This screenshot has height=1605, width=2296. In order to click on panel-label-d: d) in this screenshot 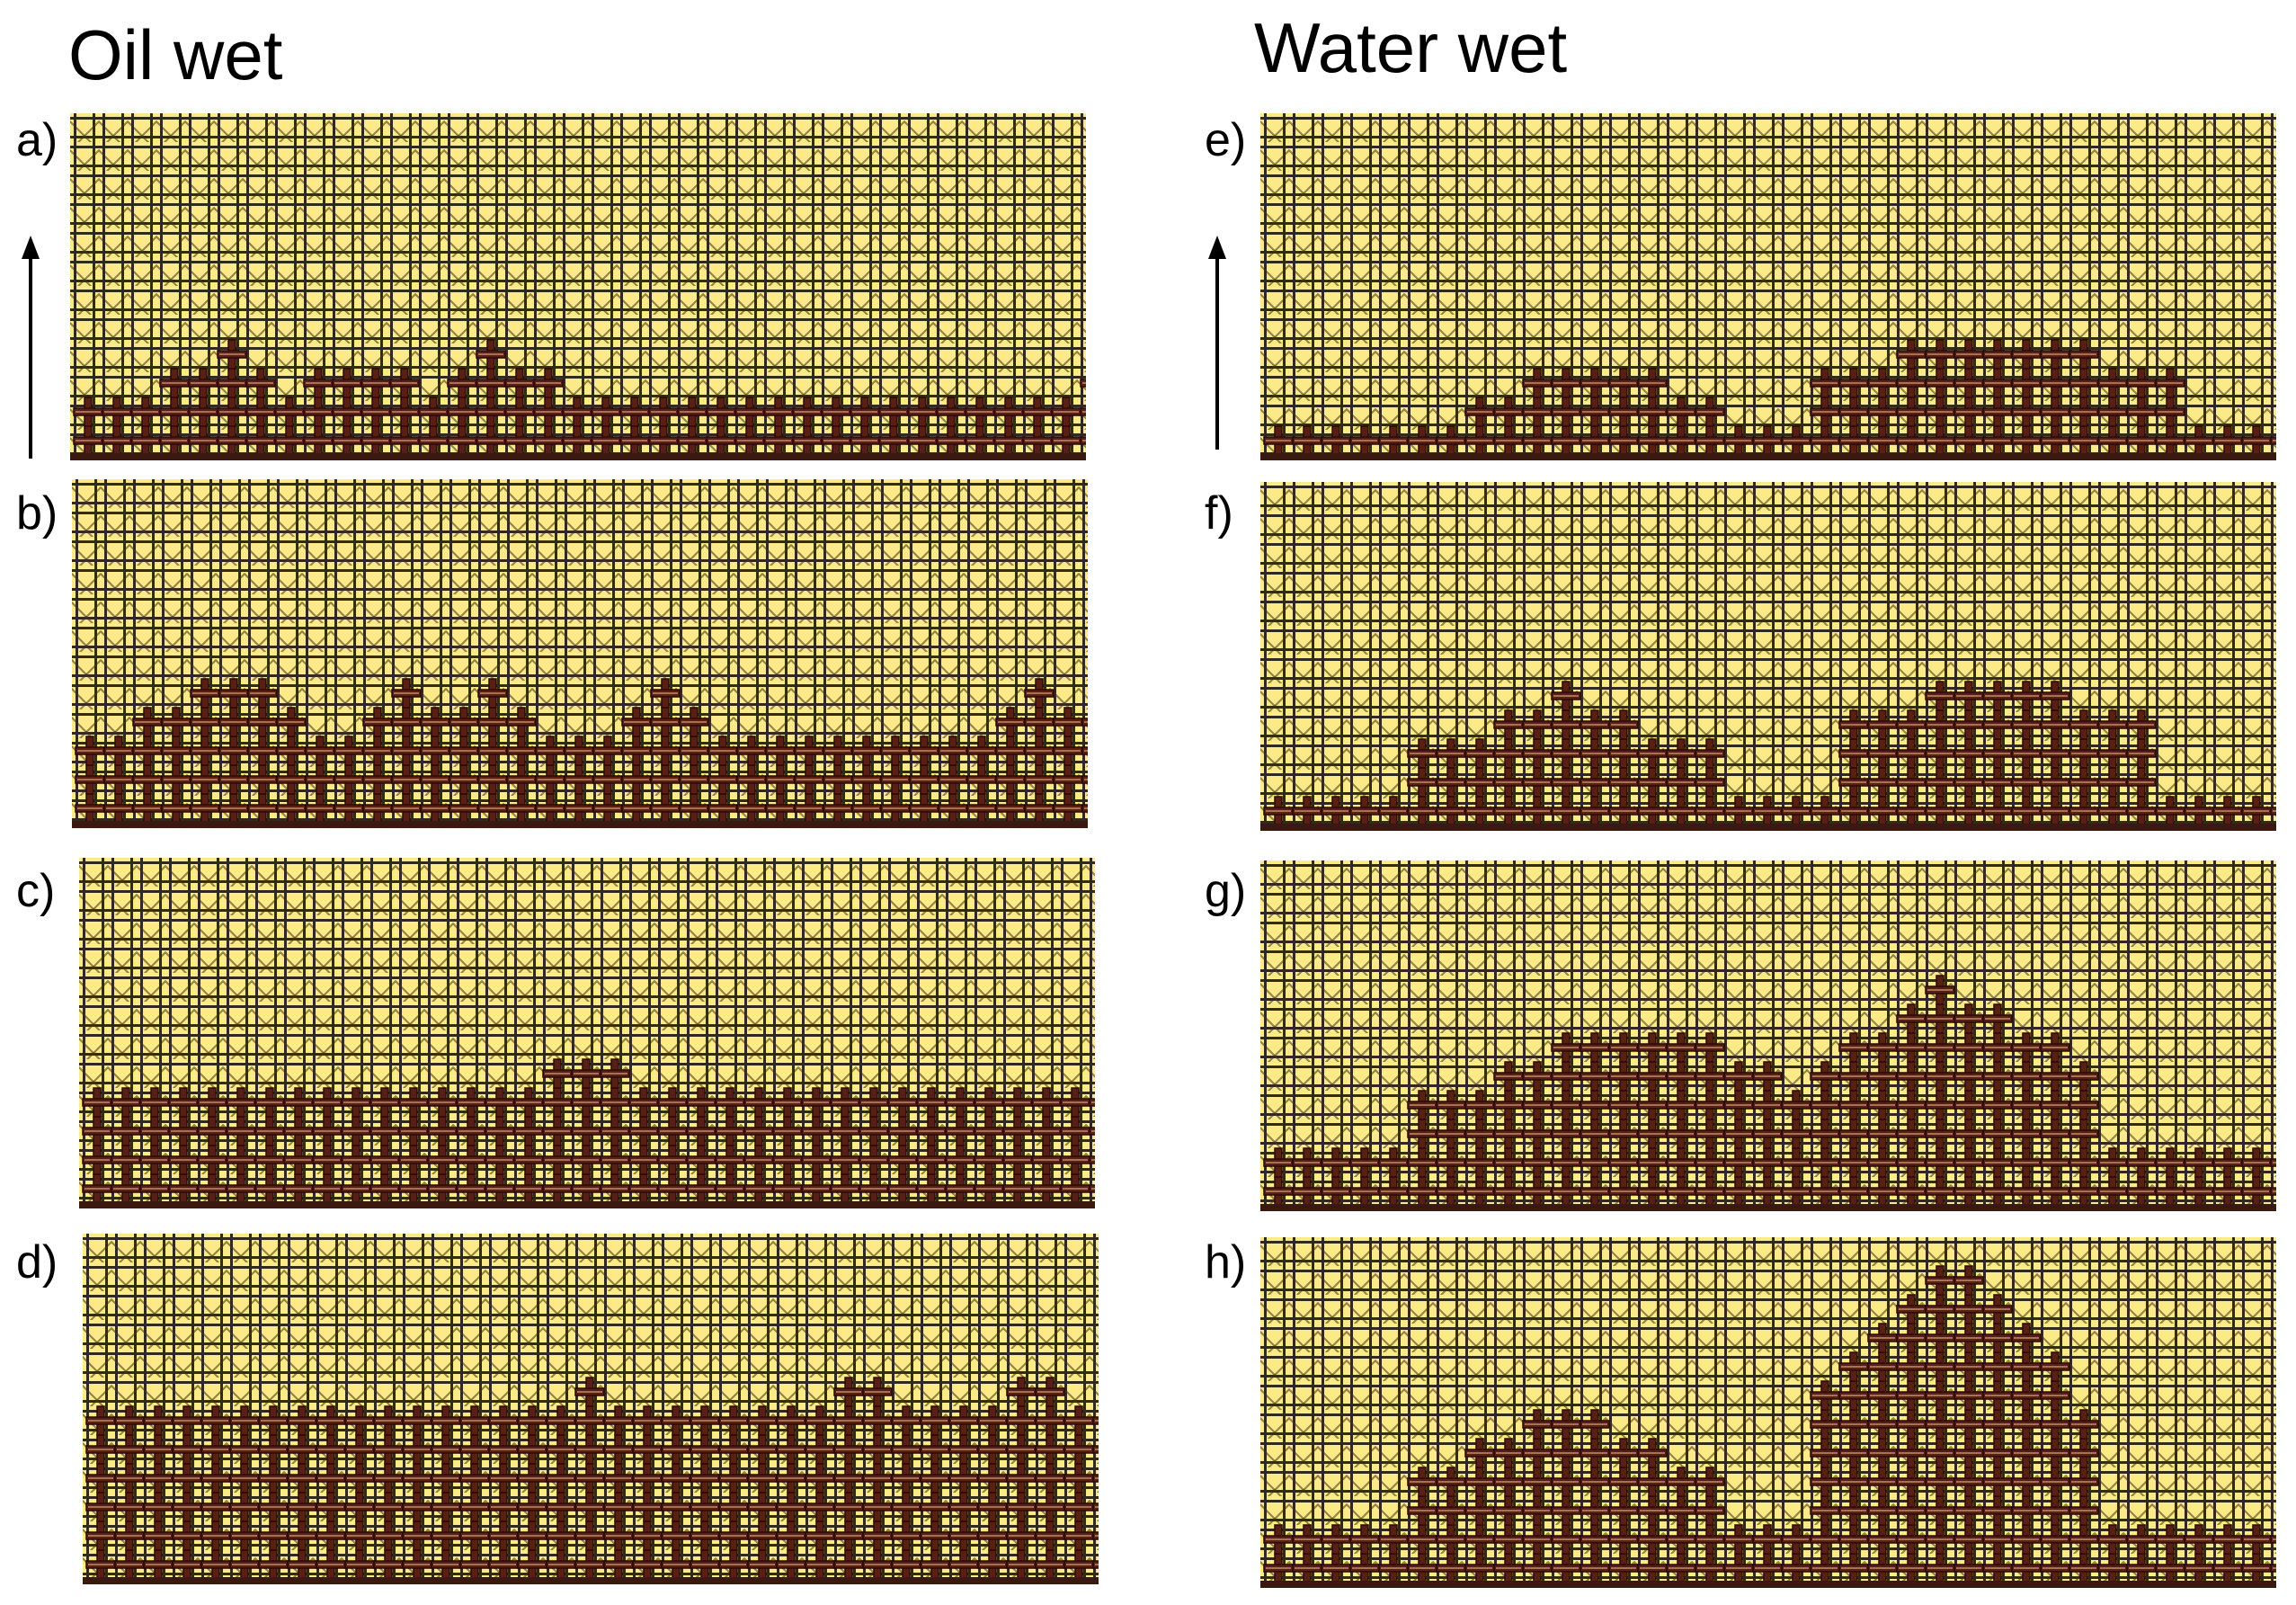, I will do `click(37, 1262)`.